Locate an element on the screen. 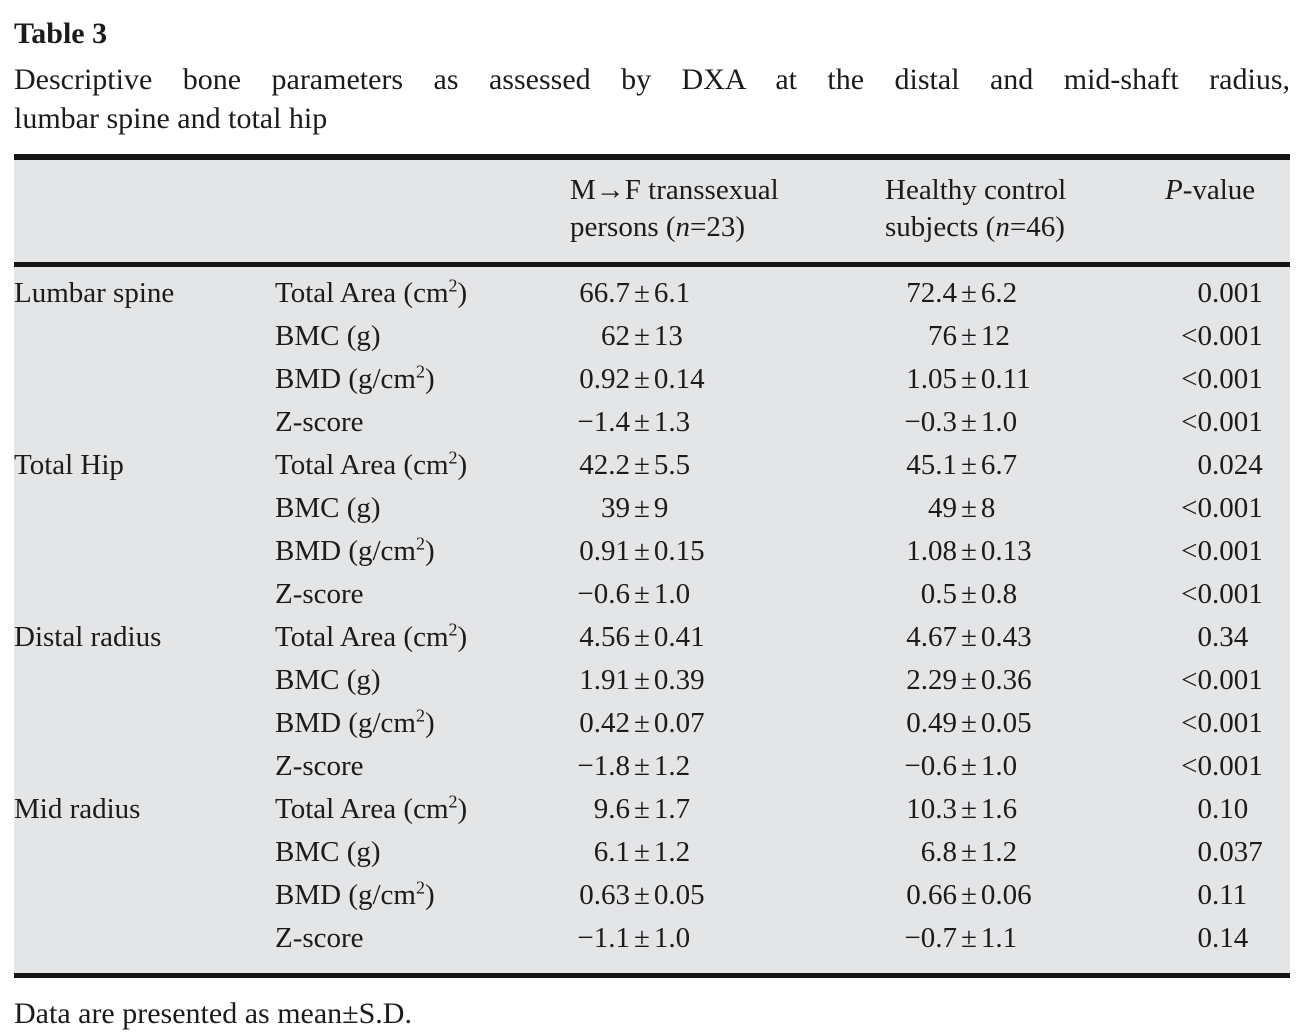  control-value-cell: 49 ±8 is located at coordinates (962, 508).